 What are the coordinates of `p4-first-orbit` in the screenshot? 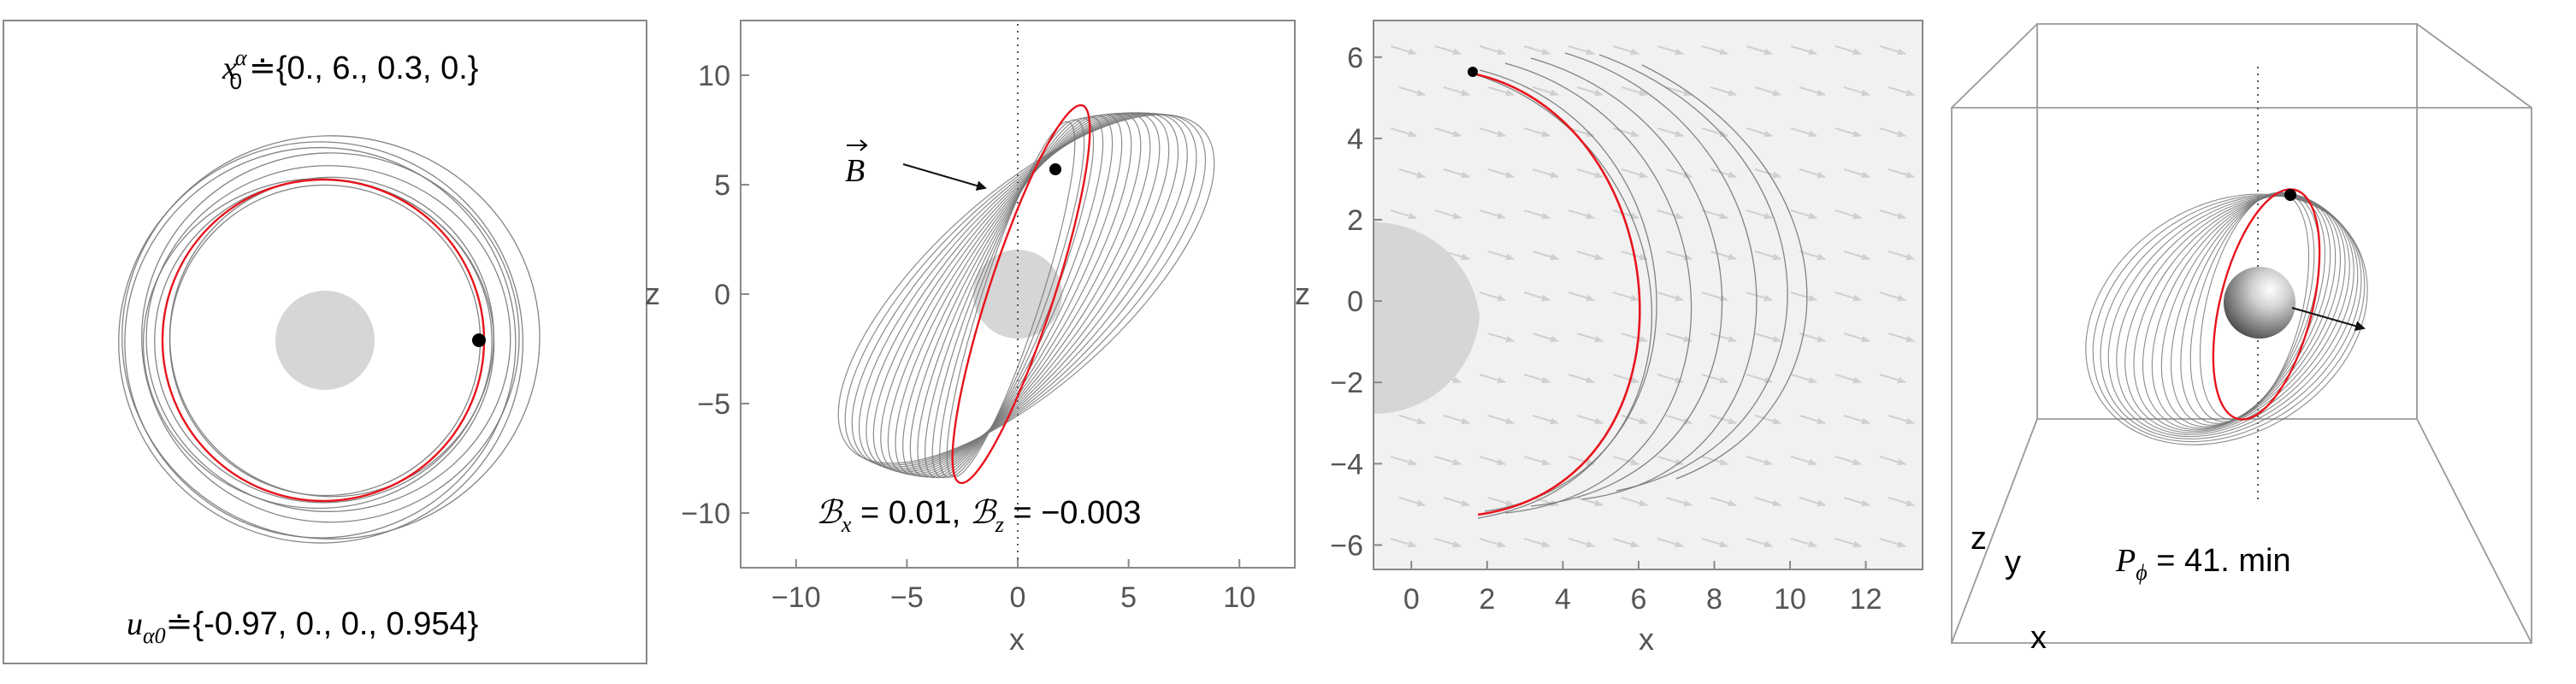 It's located at (2266, 304).